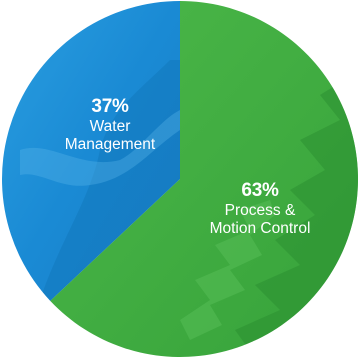 This screenshot has width=360, height=358. Describe the element at coordinates (110, 144) in the screenshot. I see `slice-name-water-line2: Management` at that location.